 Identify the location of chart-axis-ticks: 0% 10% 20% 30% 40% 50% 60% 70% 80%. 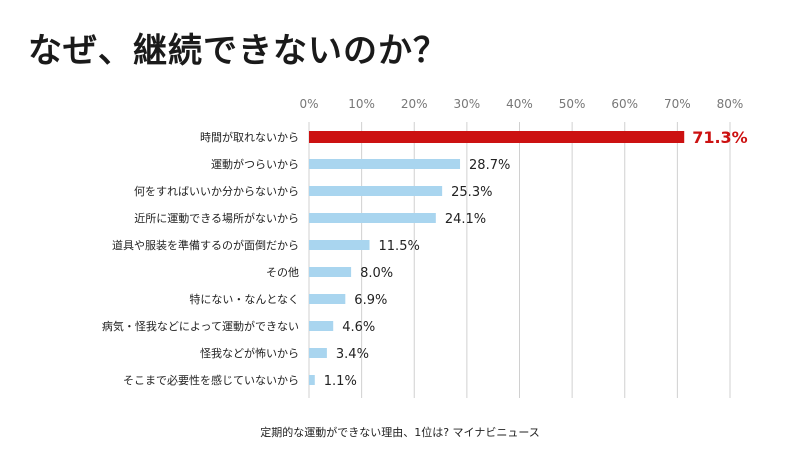
(521, 104).